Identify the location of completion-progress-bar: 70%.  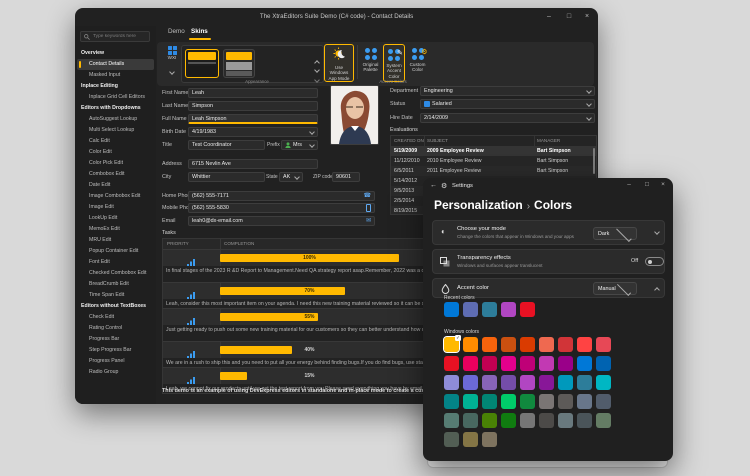
(309, 291).